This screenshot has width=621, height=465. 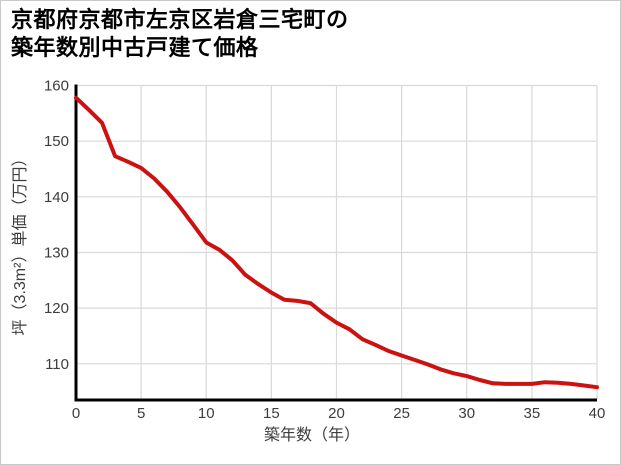 What do you see at coordinates (206, 413) in the screenshot?
I see `x-tick-label: 10` at bounding box center [206, 413].